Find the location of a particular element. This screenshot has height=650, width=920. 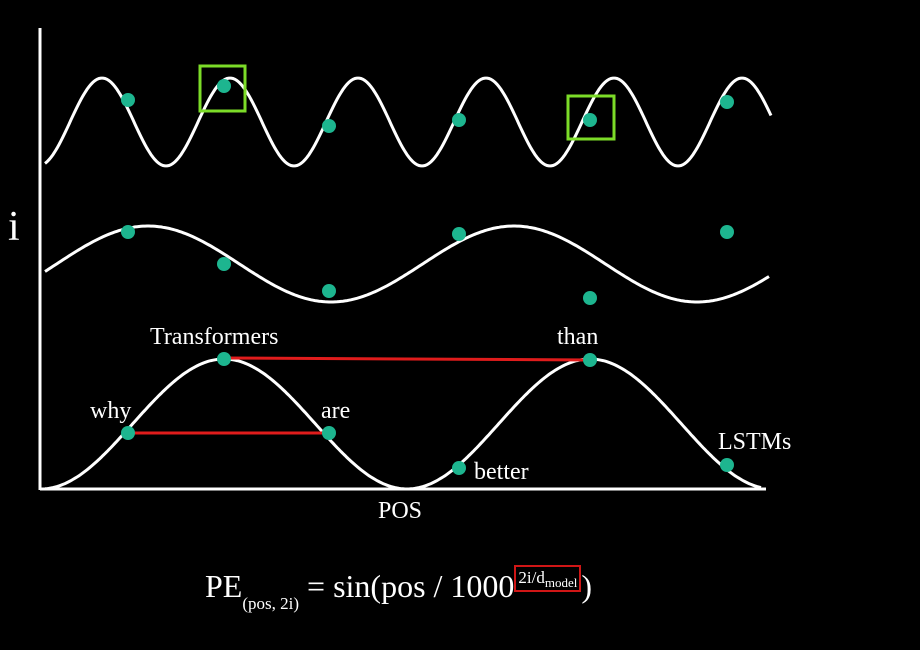

highlight-box-than is located at coordinates (591, 117).